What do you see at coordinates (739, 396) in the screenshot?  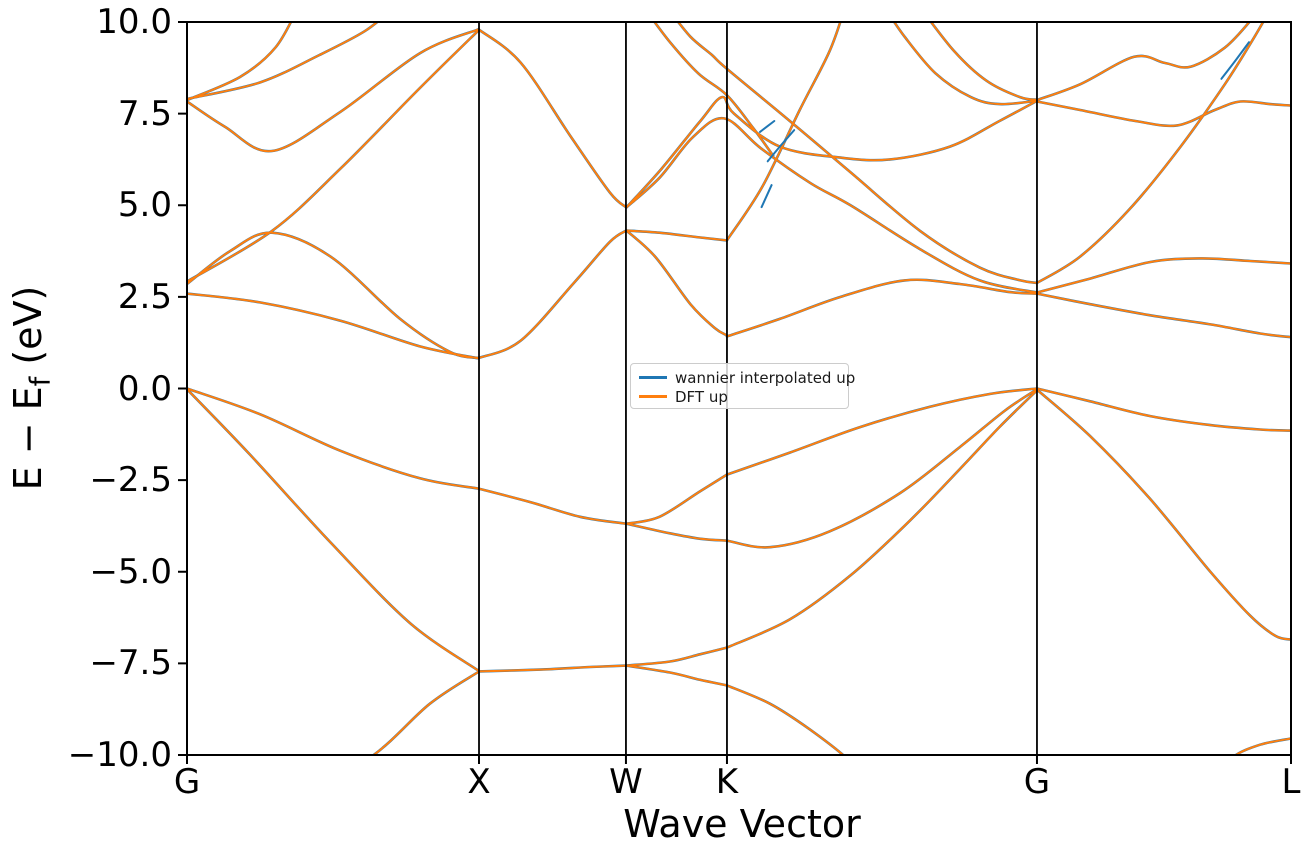 I see `legend-entry: DFT up` at bounding box center [739, 396].